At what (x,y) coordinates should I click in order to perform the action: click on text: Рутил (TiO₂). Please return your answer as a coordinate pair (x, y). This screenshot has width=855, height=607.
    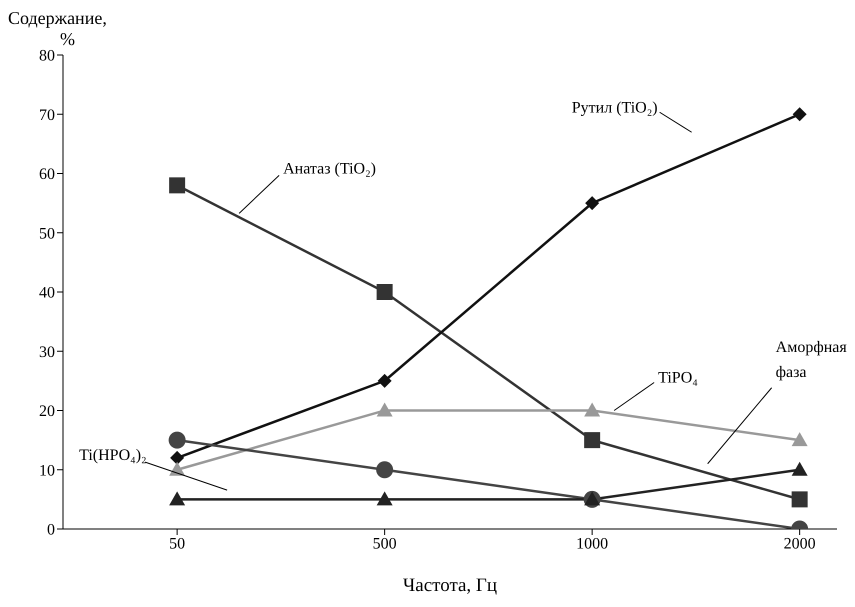
    Looking at the image, I should click on (615, 107).